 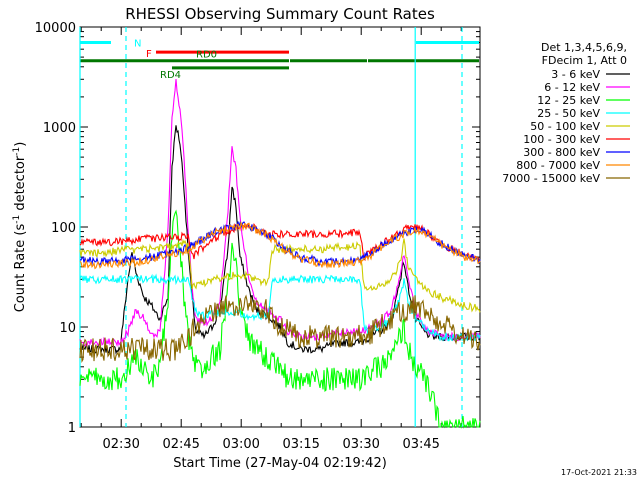 What do you see at coordinates (170, 75) in the screenshot?
I see `flag-label-rd4: RD4` at bounding box center [170, 75].